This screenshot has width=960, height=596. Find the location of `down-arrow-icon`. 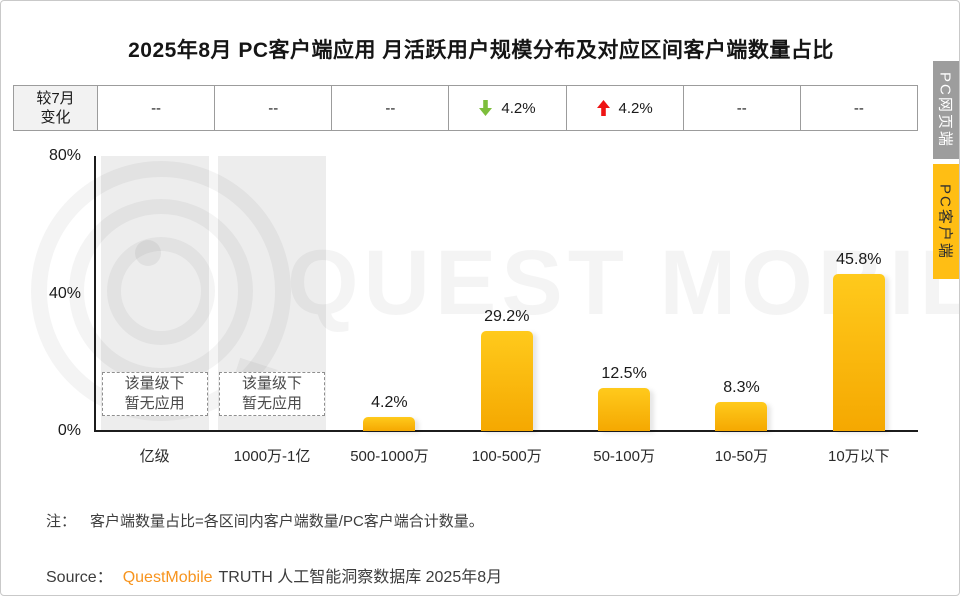

down-arrow-icon is located at coordinates (486, 108).